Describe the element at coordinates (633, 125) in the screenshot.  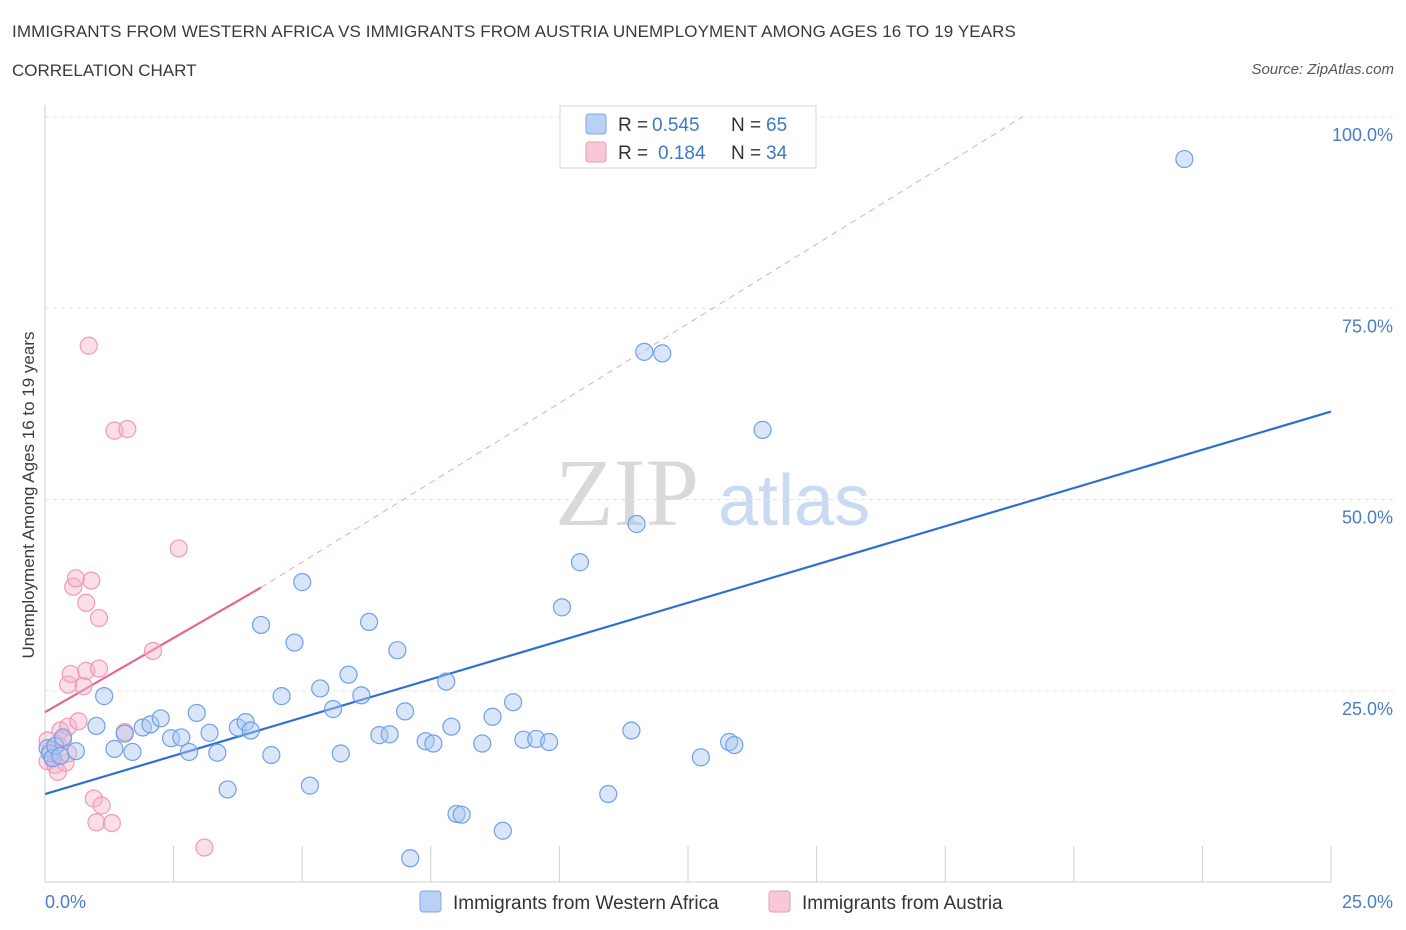
I see `legend-r-label-1: R =` at that location.